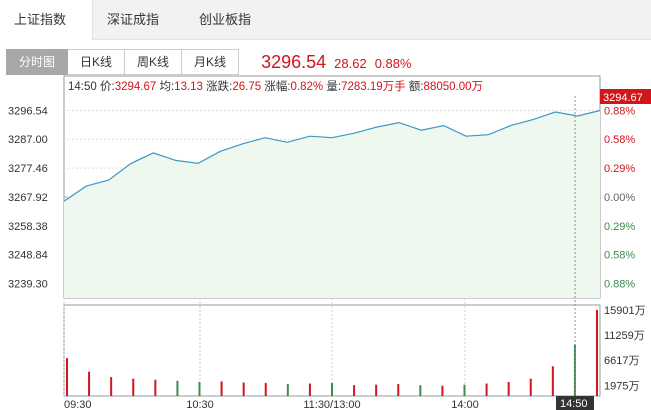 The width and height of the screenshot is (651, 410). Describe the element at coordinates (97, 62) in the screenshot. I see `tab-daily-k: 日K线` at that location.